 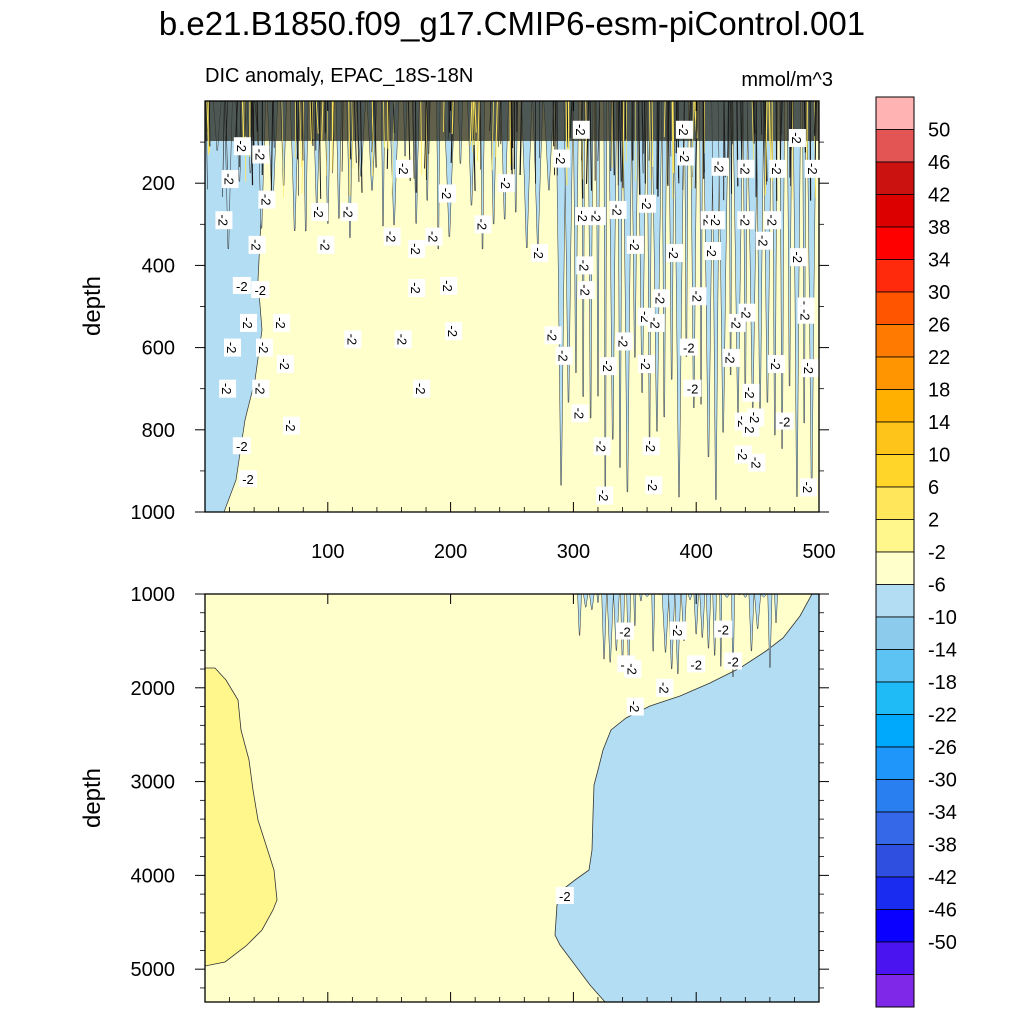 I want to click on subtitle-left: DIC anomaly, EPAC_18S-18N, so click(x=339, y=76).